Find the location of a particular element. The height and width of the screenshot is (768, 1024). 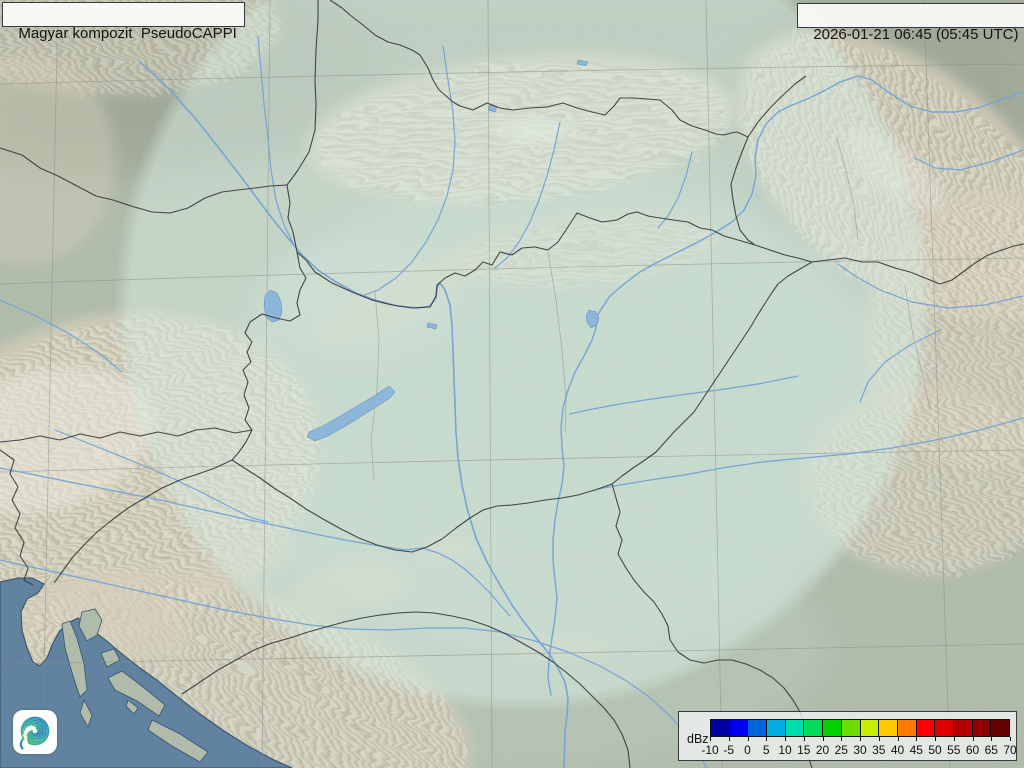

border-hu-sk is located at coordinates (526, 260).